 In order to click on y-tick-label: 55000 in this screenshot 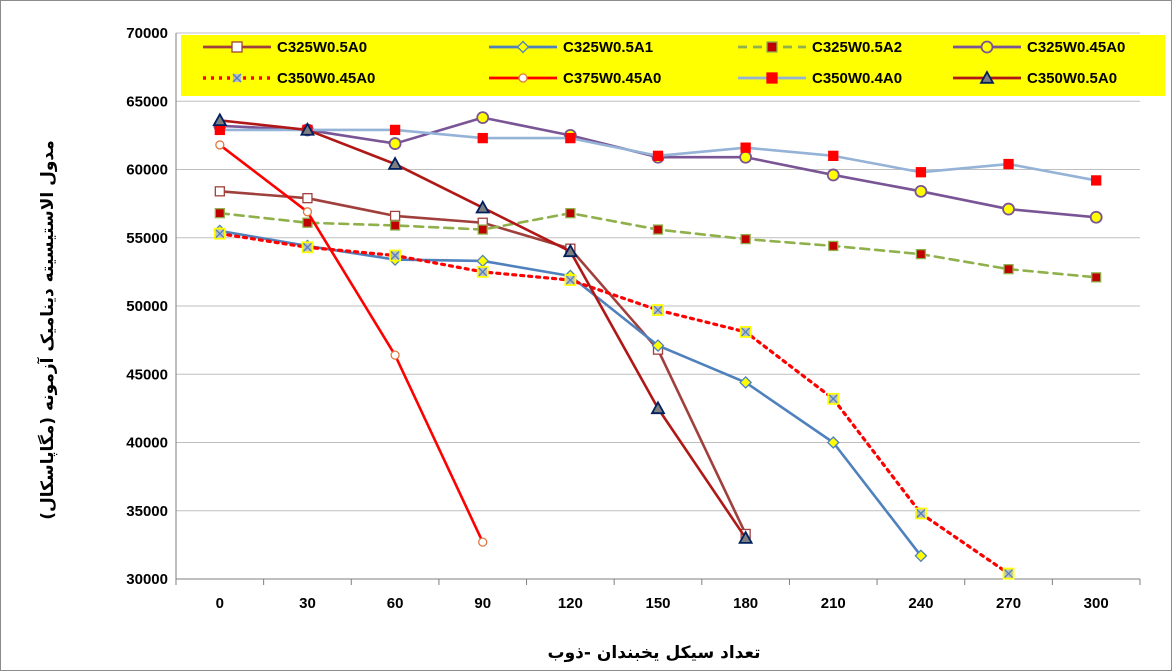, I will do `click(147, 238)`.